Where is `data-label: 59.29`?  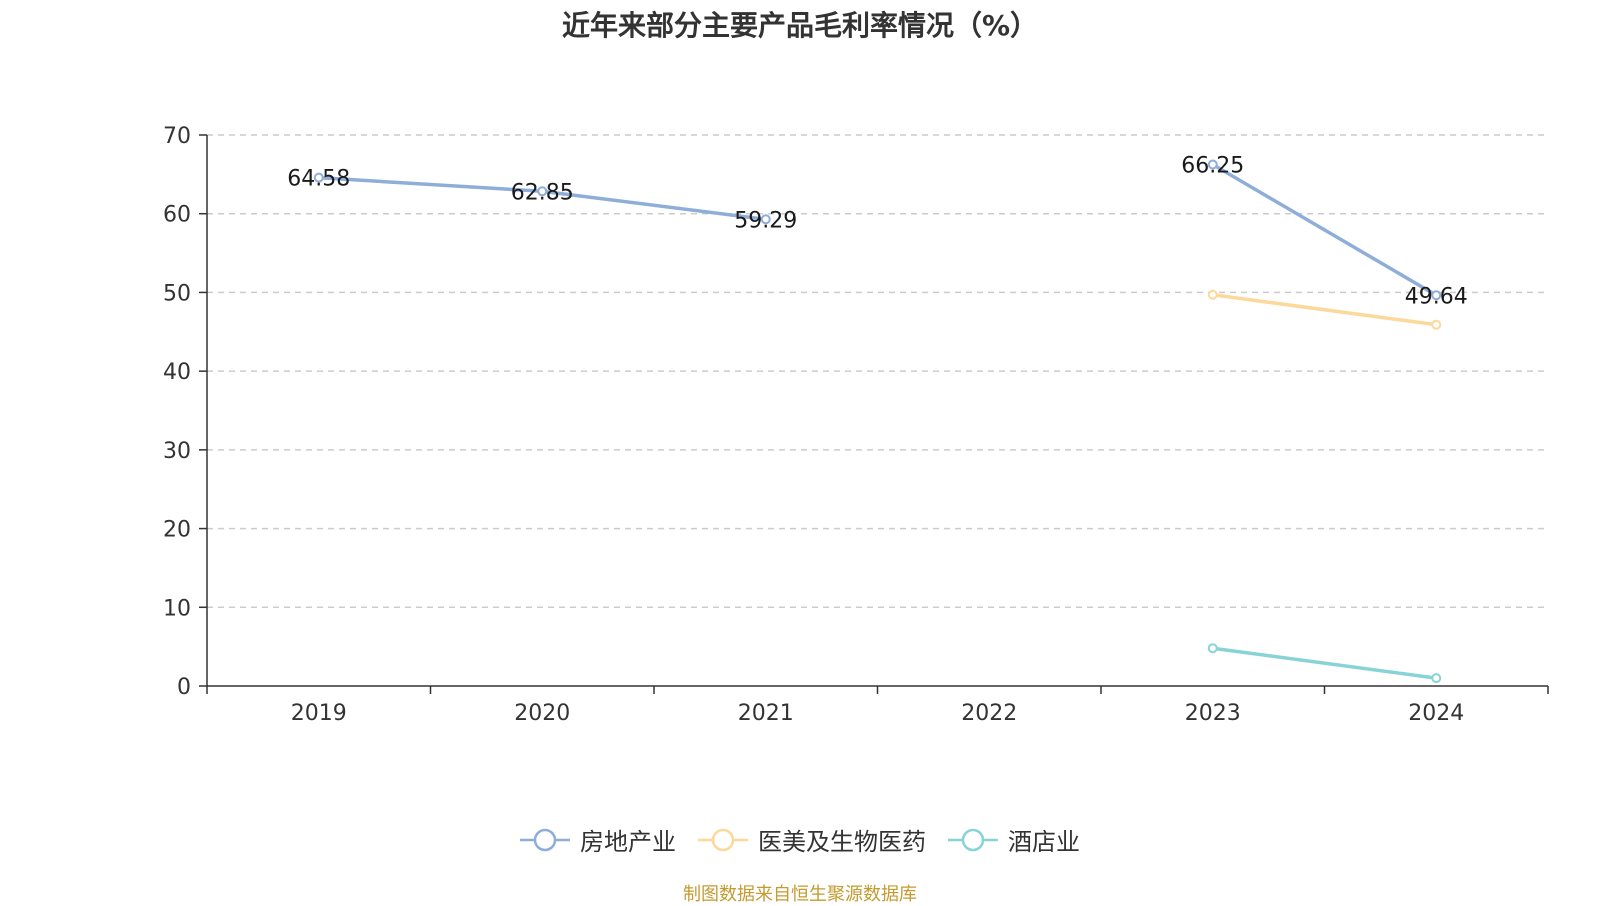
data-label: 59.29 is located at coordinates (765, 220).